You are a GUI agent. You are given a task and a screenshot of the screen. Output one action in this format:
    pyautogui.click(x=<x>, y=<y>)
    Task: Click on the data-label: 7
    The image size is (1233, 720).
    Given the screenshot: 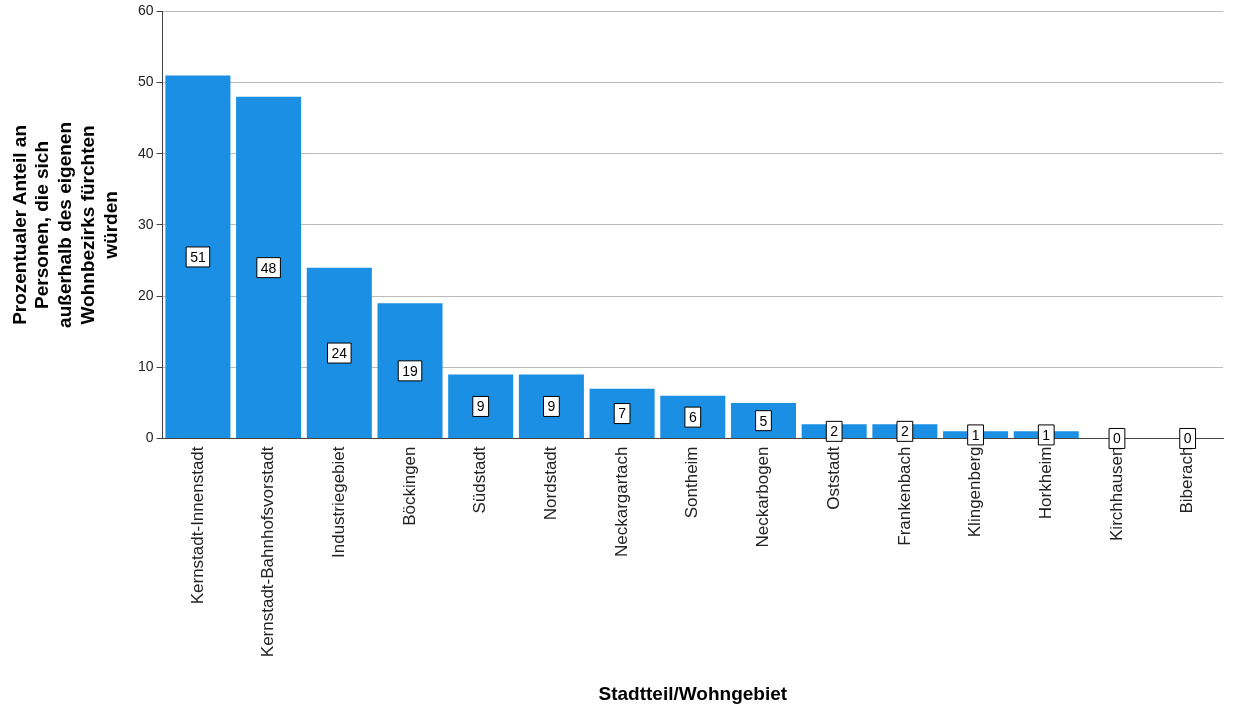 What is the action you would take?
    pyautogui.click(x=622, y=413)
    